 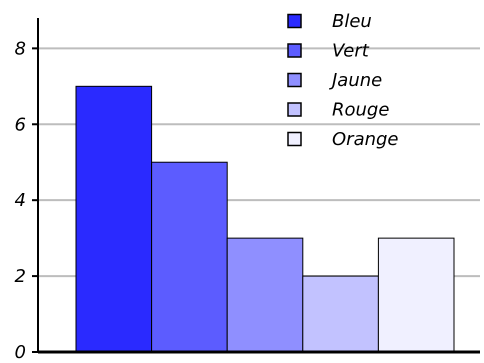 What do you see at coordinates (352, 21) in the screenshot?
I see `legend-label: Bleu` at bounding box center [352, 21].